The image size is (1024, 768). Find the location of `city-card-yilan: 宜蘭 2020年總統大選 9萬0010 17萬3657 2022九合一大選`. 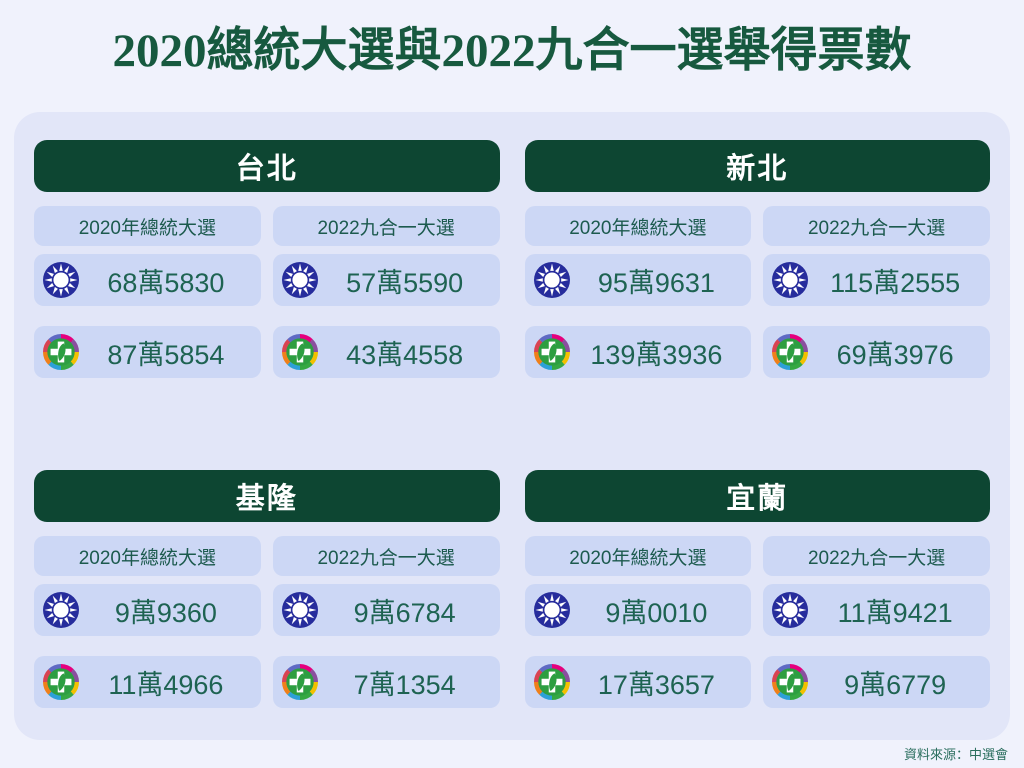

city-card-yilan: 宜蘭 2020年總統大選 9萬0010 17萬3657 2022九合一大選 is located at coordinates (757, 589).